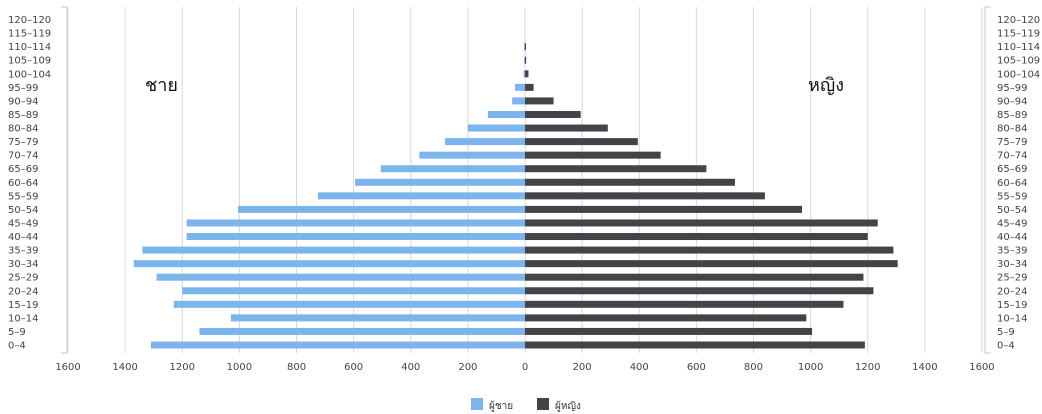  Describe the element at coordinates (501, 406) in the screenshot. I see `legend-label-male: ผู้ชาย` at that location.